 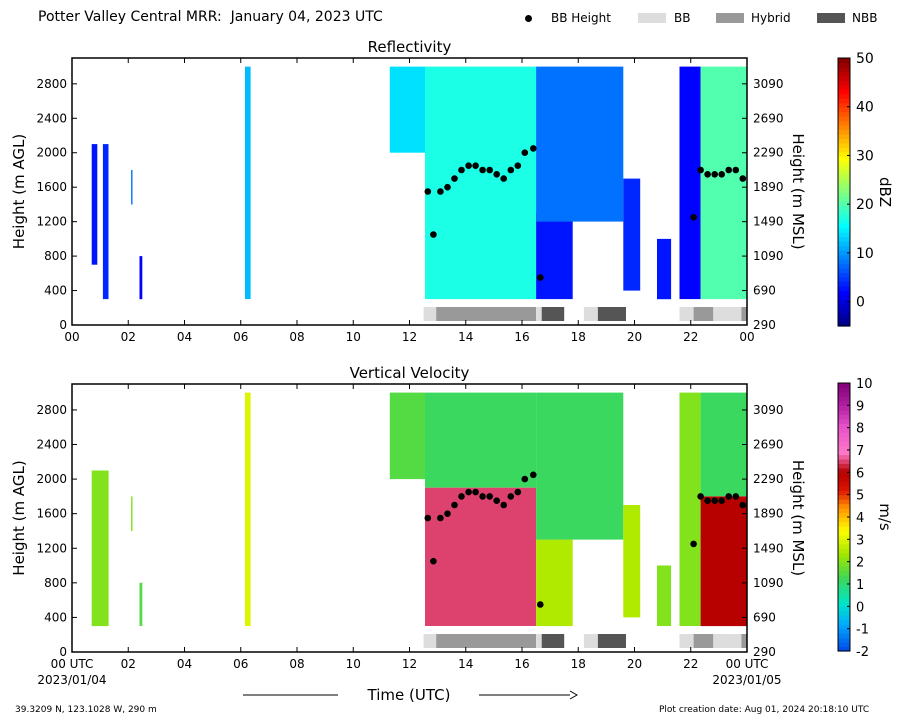 I want to click on colorbar-tick-label-10: 8, so click(x=860, y=429).